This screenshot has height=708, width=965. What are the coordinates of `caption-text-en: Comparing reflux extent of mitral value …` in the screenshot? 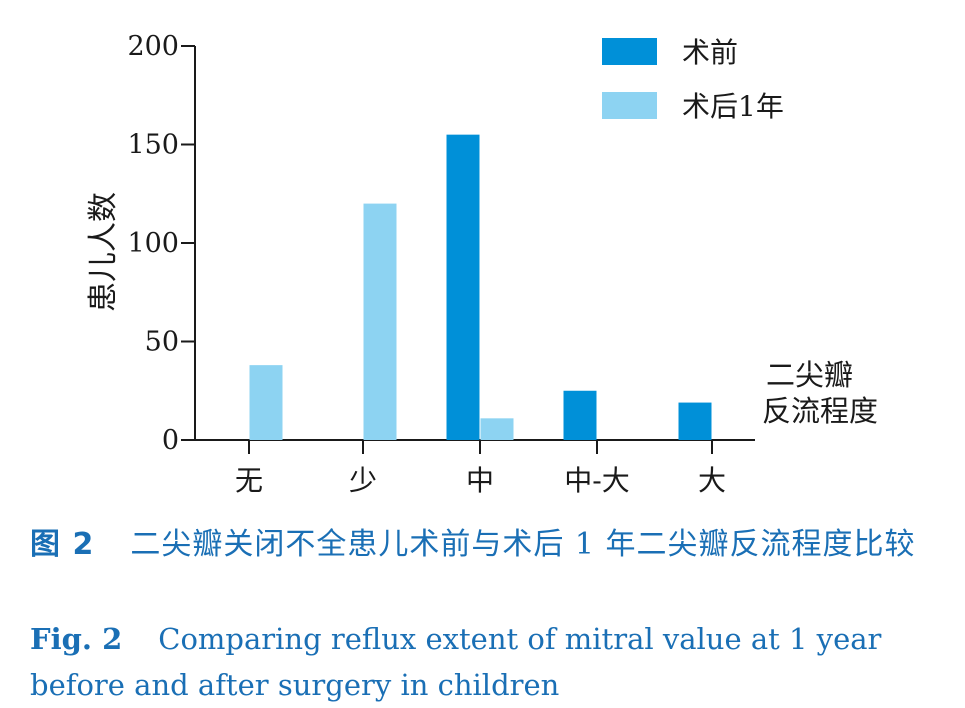 It's located at (456, 662).